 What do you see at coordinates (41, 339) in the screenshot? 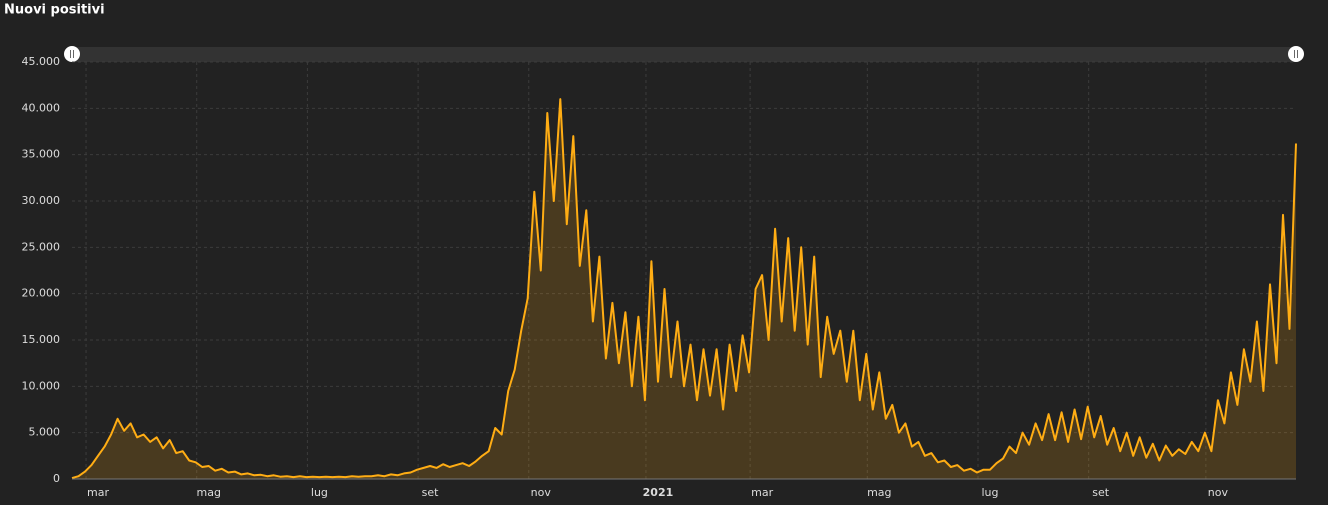
I see `y-tick-label: 15.000` at bounding box center [41, 339].